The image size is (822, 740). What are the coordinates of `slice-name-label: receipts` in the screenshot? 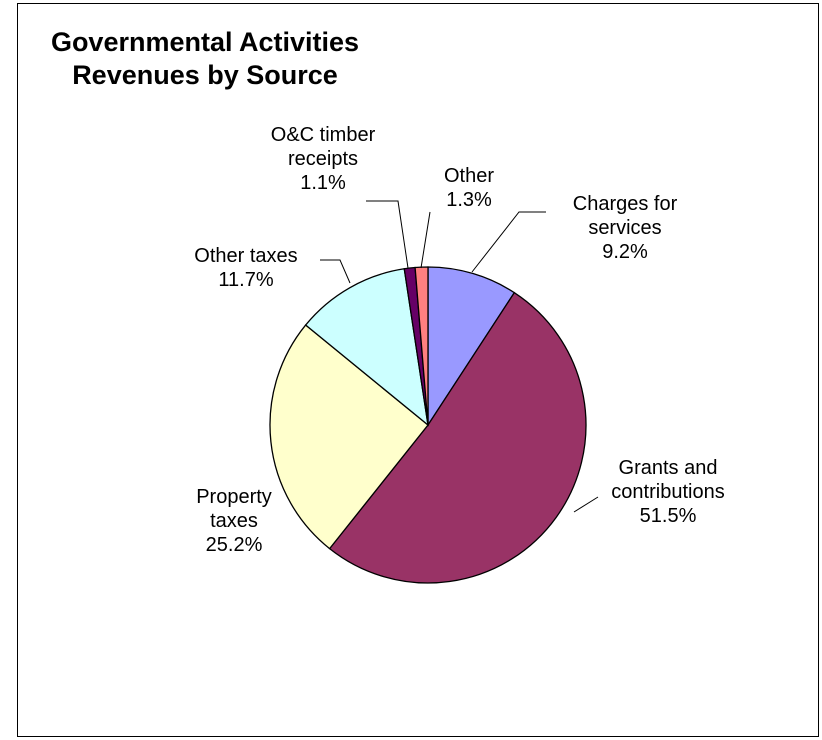 It's located at (323, 159).